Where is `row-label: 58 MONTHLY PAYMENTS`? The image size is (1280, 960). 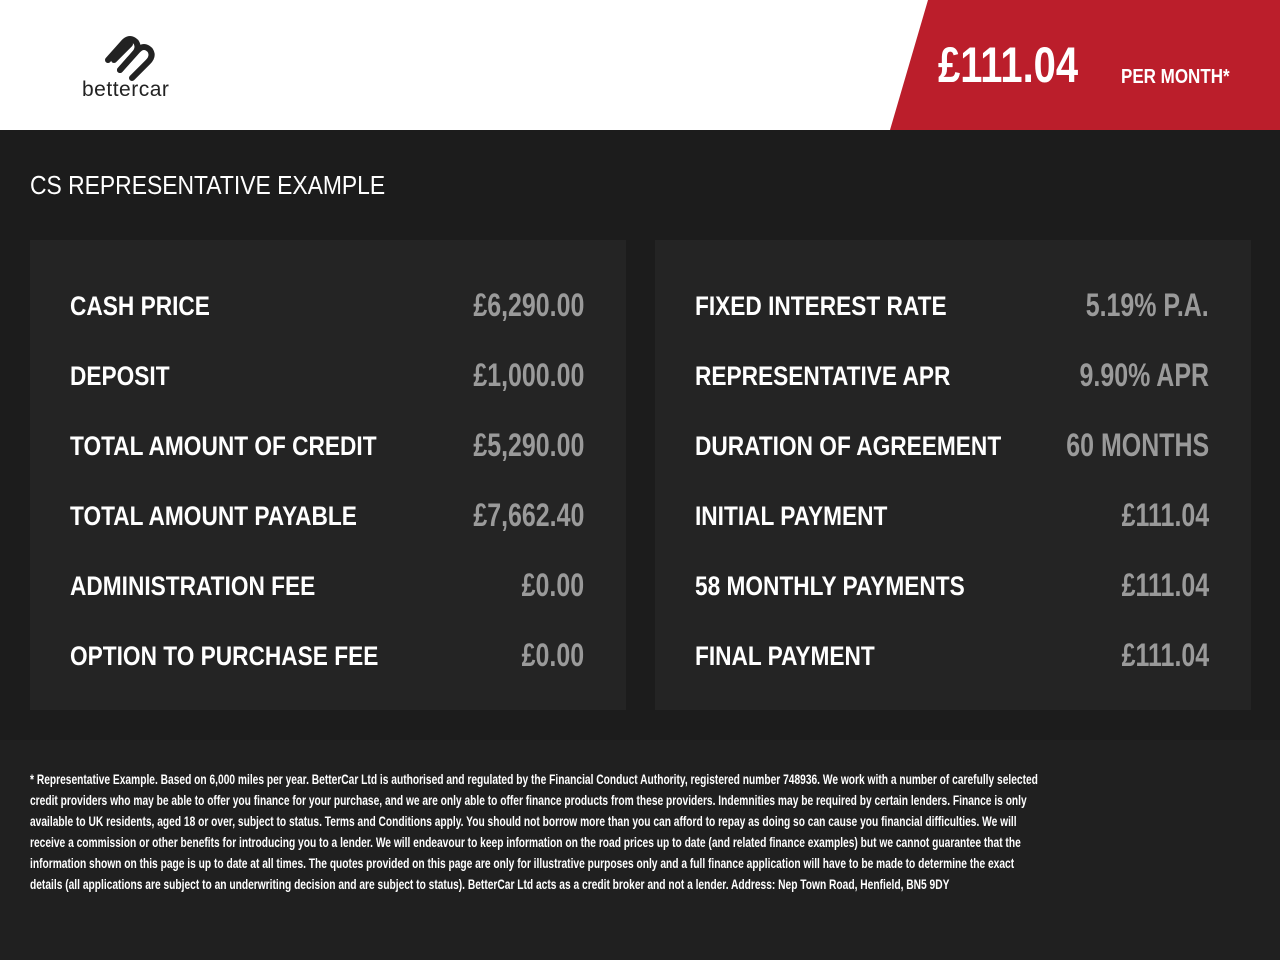
row-label: 58 MONTHLY PAYMENTS is located at coordinates (830, 586).